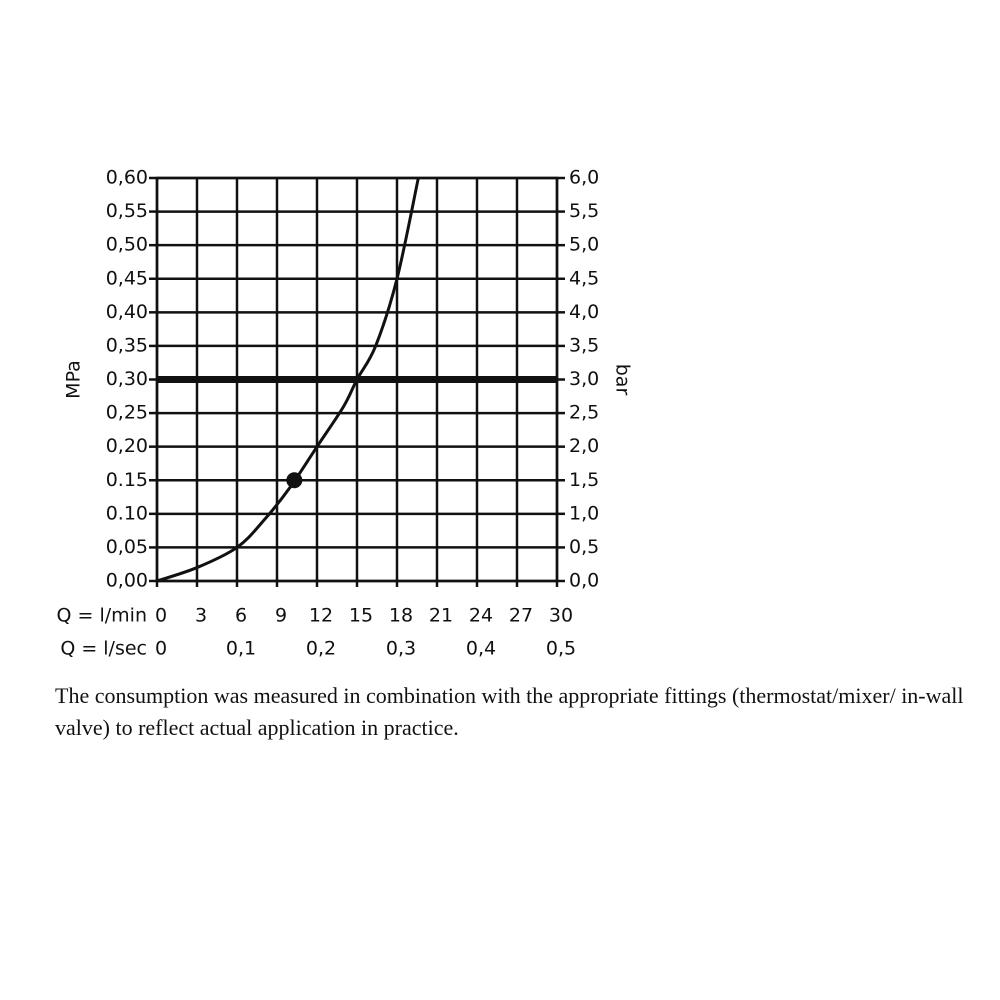  What do you see at coordinates (441, 616) in the screenshot?
I see `x-tick-label: 21` at bounding box center [441, 616].